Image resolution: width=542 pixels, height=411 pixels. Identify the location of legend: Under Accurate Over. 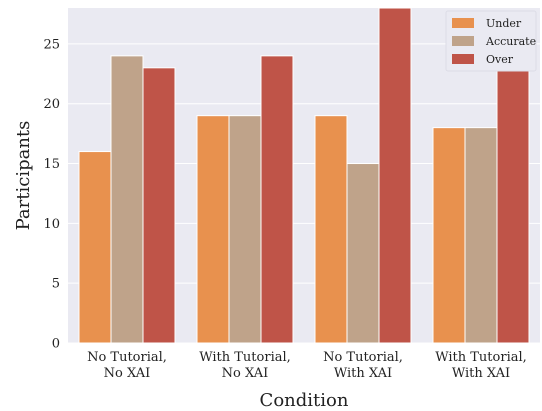
(491, 41).